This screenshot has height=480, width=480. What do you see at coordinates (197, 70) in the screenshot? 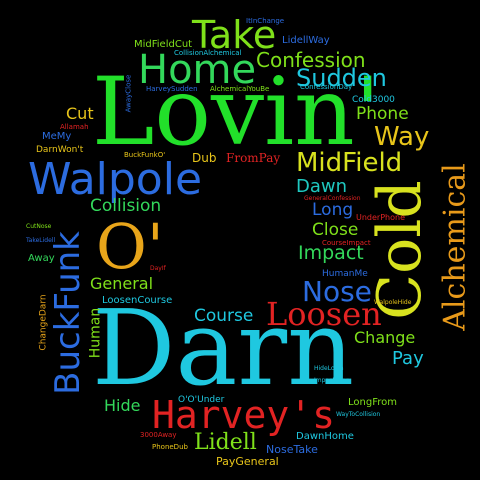
I see `word-home: Home` at bounding box center [197, 70].